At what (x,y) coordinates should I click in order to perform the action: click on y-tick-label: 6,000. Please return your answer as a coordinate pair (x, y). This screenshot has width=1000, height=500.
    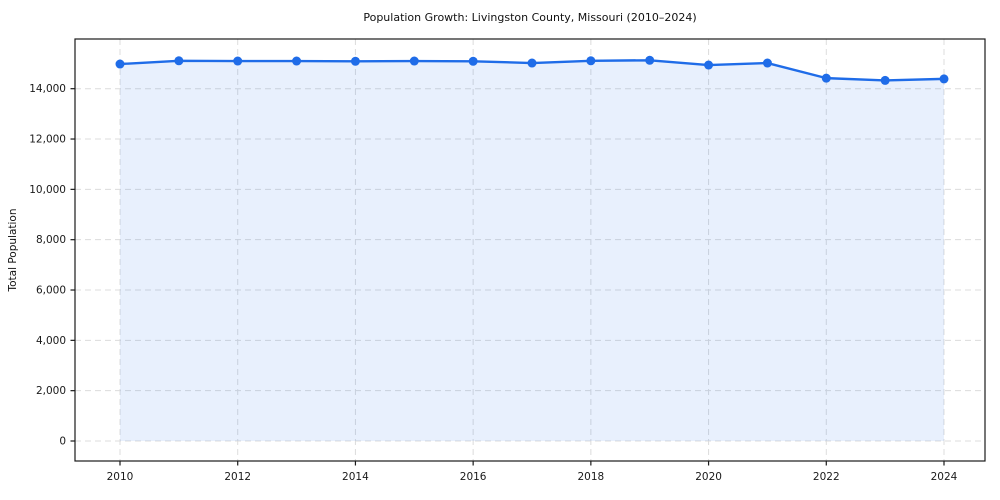
    Looking at the image, I should click on (51, 291).